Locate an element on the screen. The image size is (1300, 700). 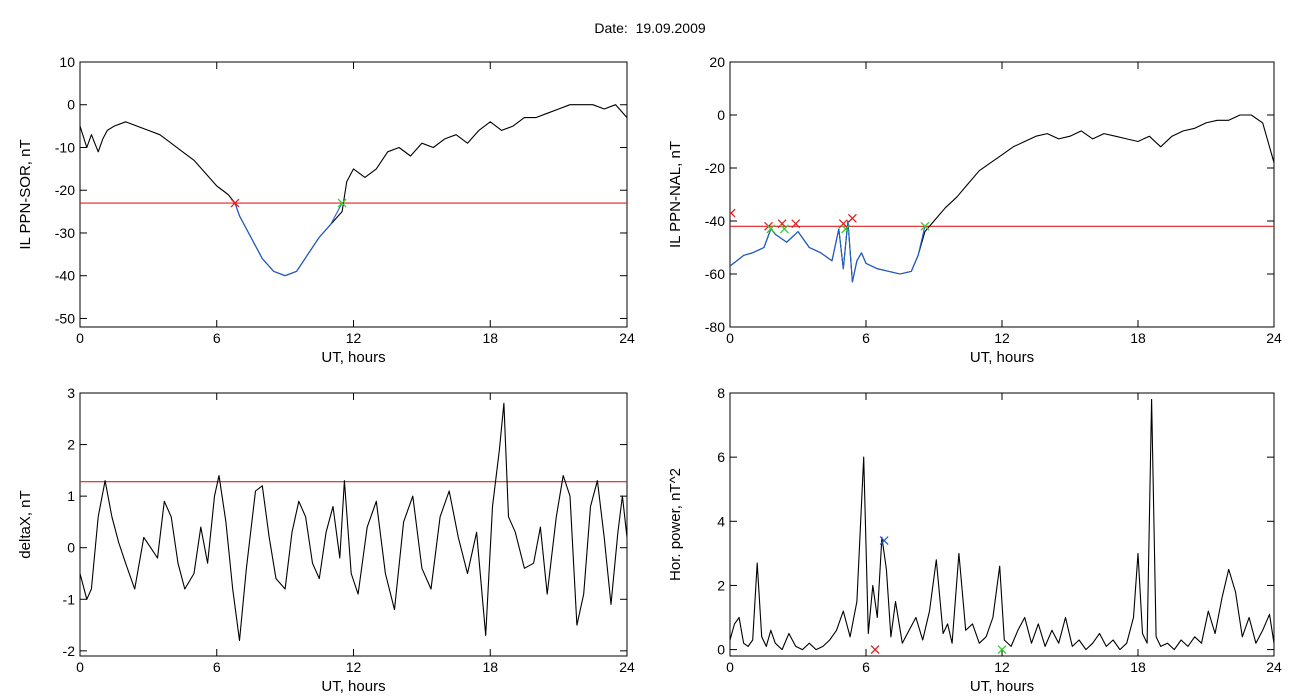
y-tick-label: -2 is located at coordinates (69, 651).